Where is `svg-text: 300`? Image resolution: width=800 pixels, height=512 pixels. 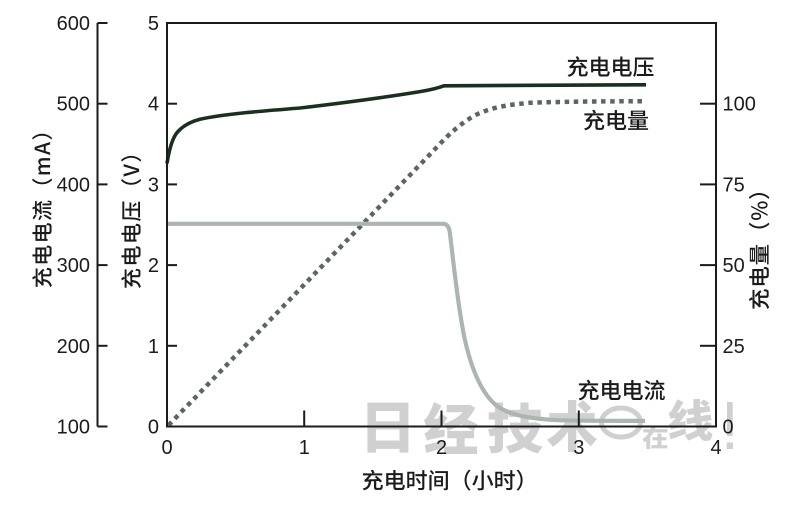
svg-text: 300 is located at coordinates (73, 266).